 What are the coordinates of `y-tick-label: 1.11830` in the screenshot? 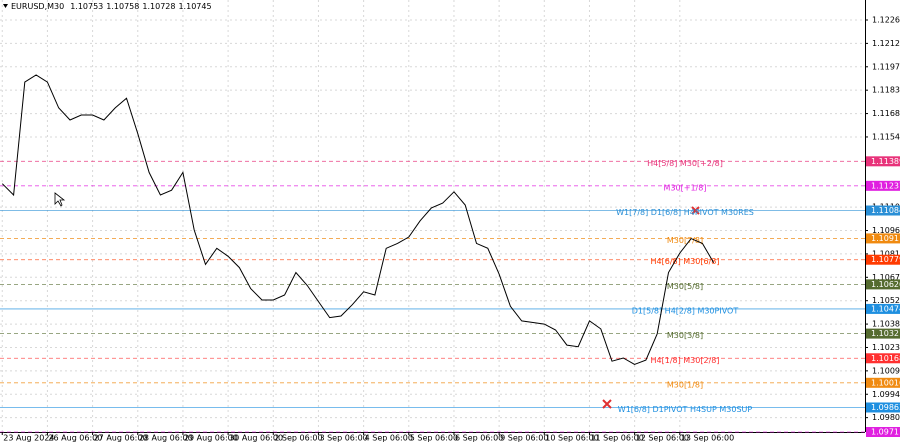 It's located at (886, 90).